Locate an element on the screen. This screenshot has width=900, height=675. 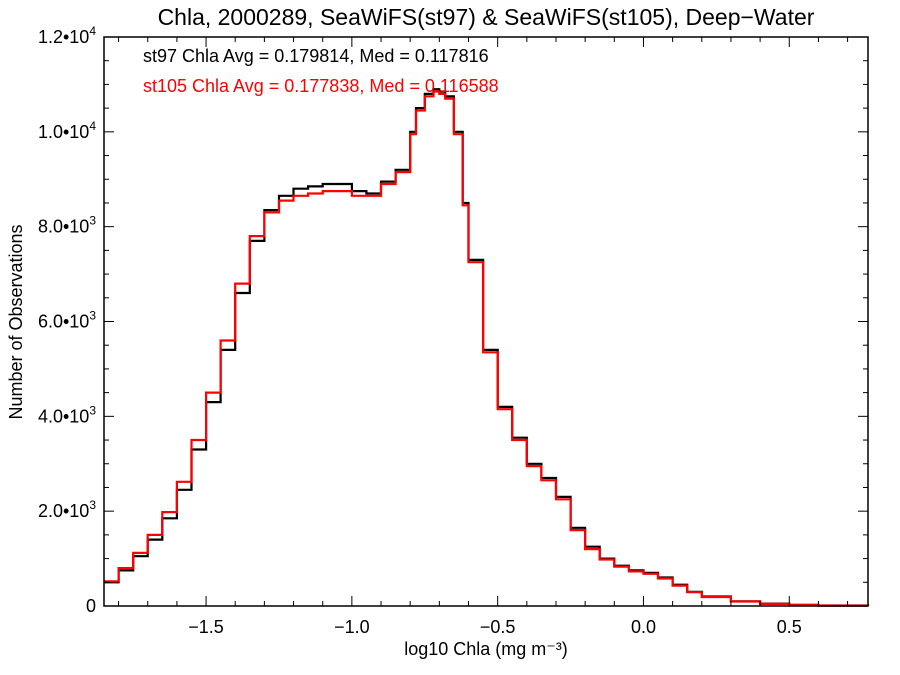
x-tick-label: −1.5 is located at coordinates (206, 627).